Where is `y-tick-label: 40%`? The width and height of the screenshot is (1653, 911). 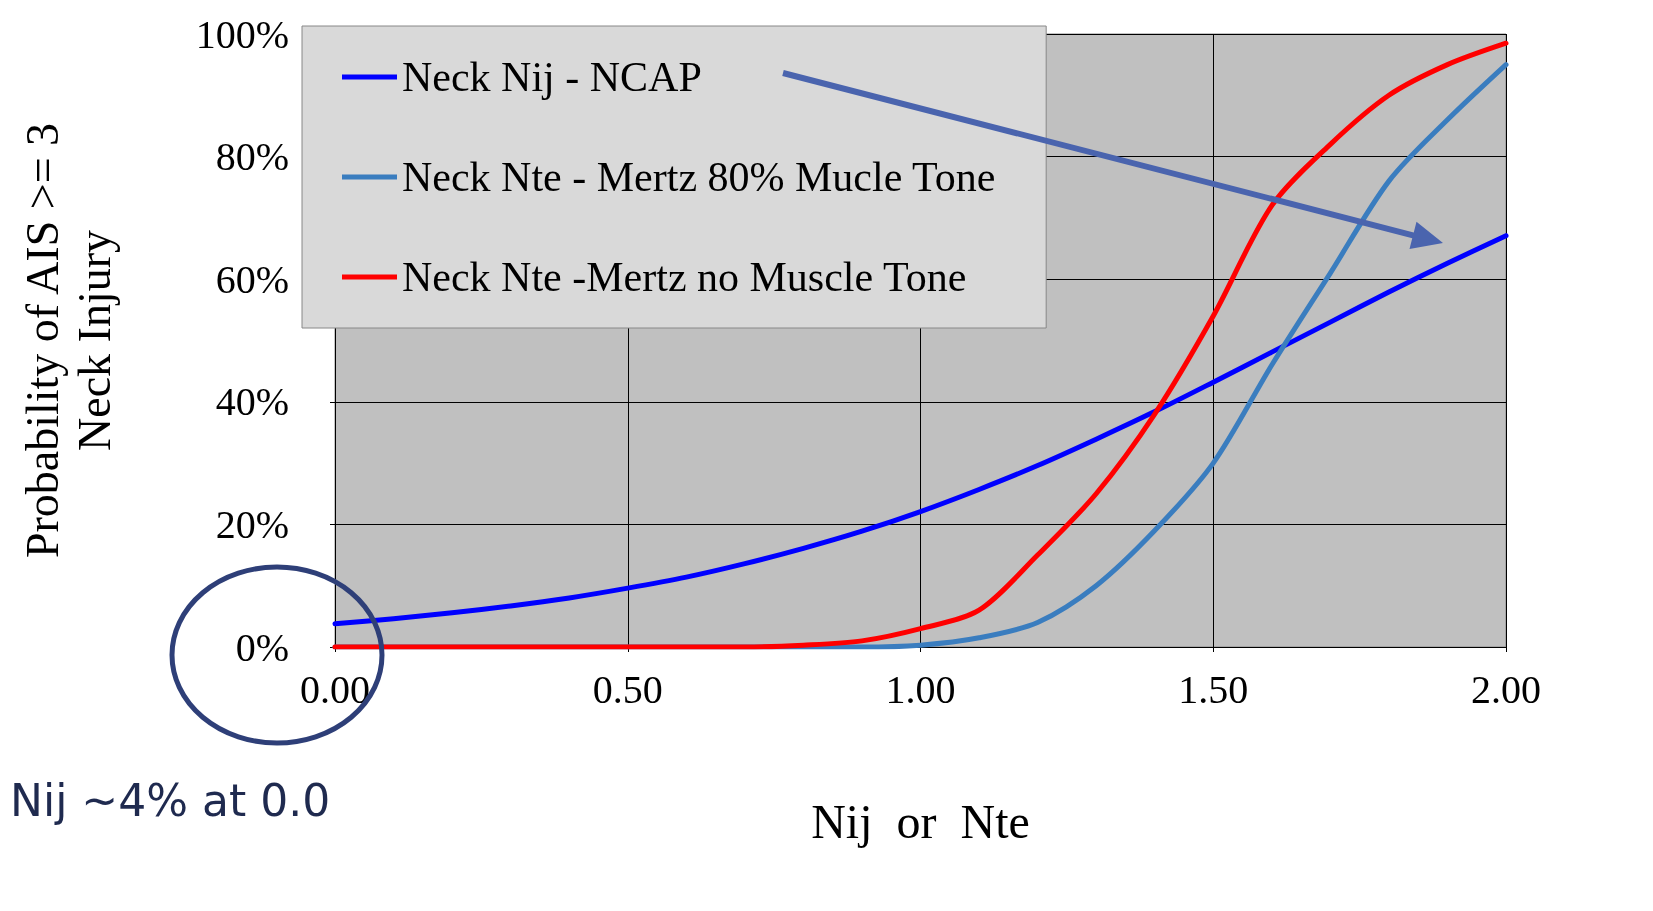 y-tick-label: 40% is located at coordinates (252, 402).